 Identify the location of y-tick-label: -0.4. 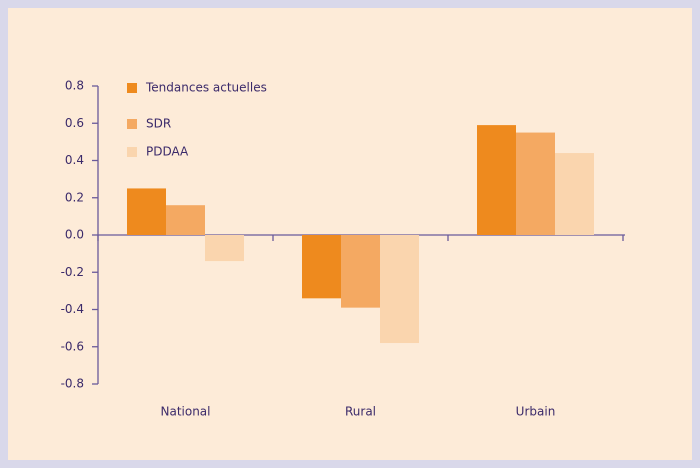
(72, 309).